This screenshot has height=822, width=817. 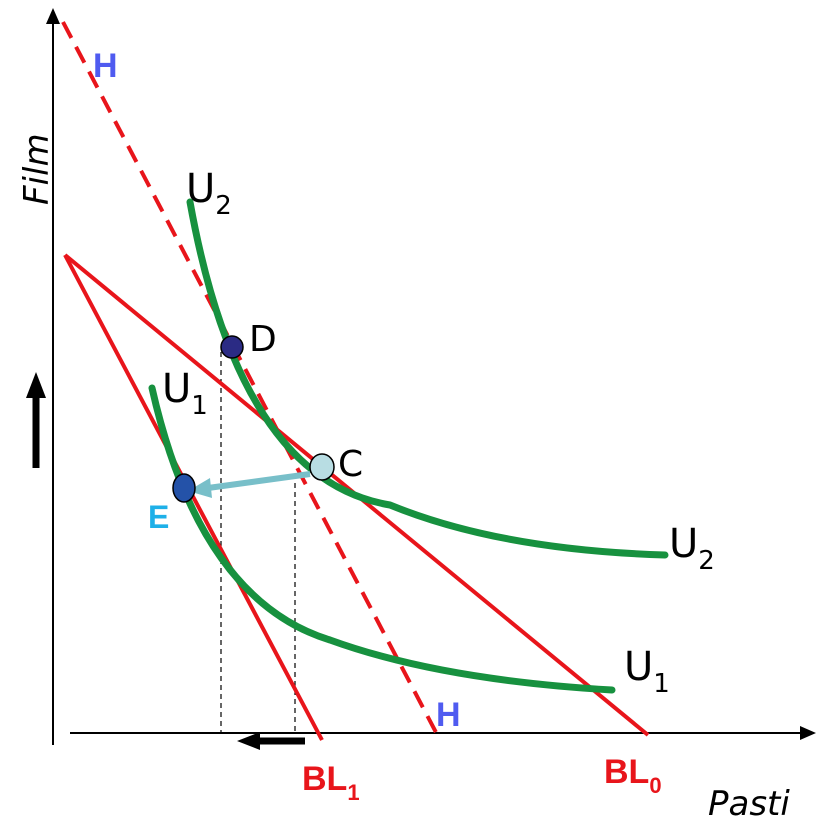 I want to click on curve-label-u2-right: U2, so click(x=692, y=548).